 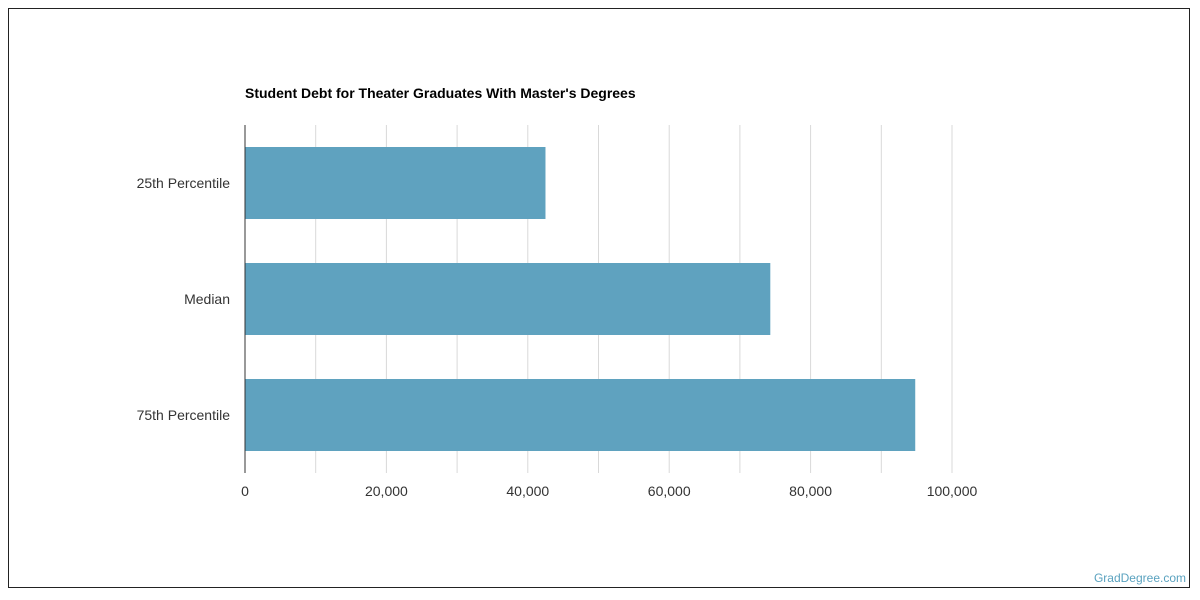 What do you see at coordinates (669, 491) in the screenshot?
I see `x-tick-label: 60,000` at bounding box center [669, 491].